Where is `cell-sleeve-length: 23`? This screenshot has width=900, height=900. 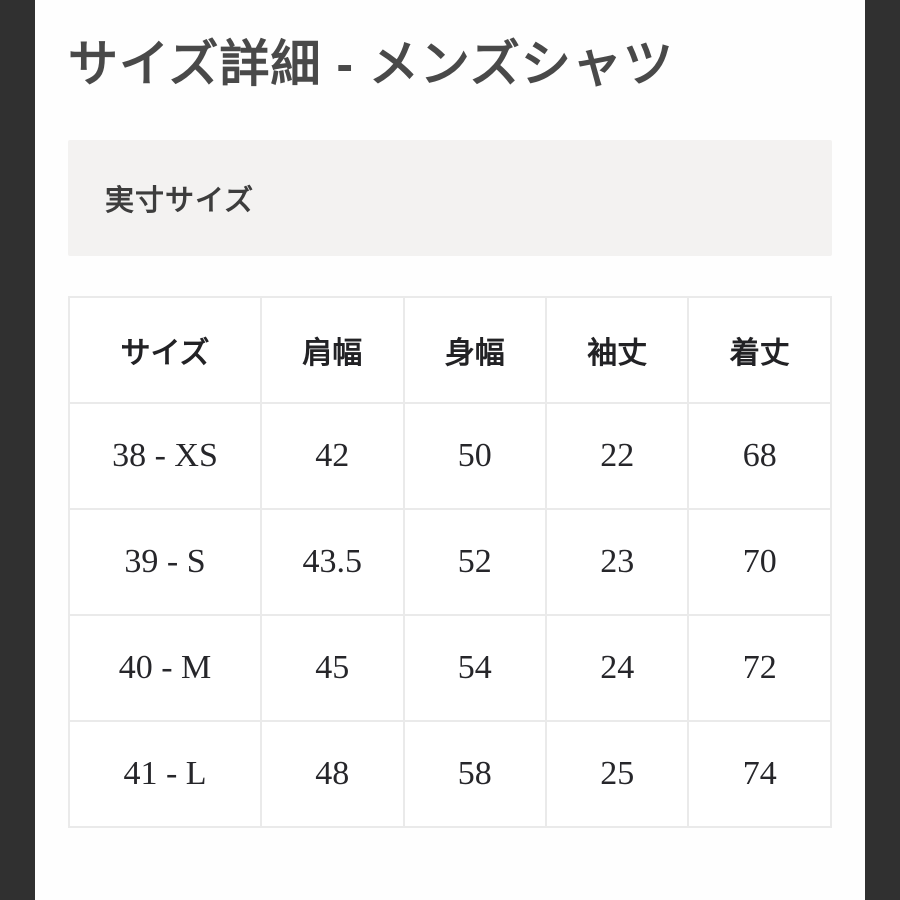
cell-sleeve-length: 23 is located at coordinates (617, 562).